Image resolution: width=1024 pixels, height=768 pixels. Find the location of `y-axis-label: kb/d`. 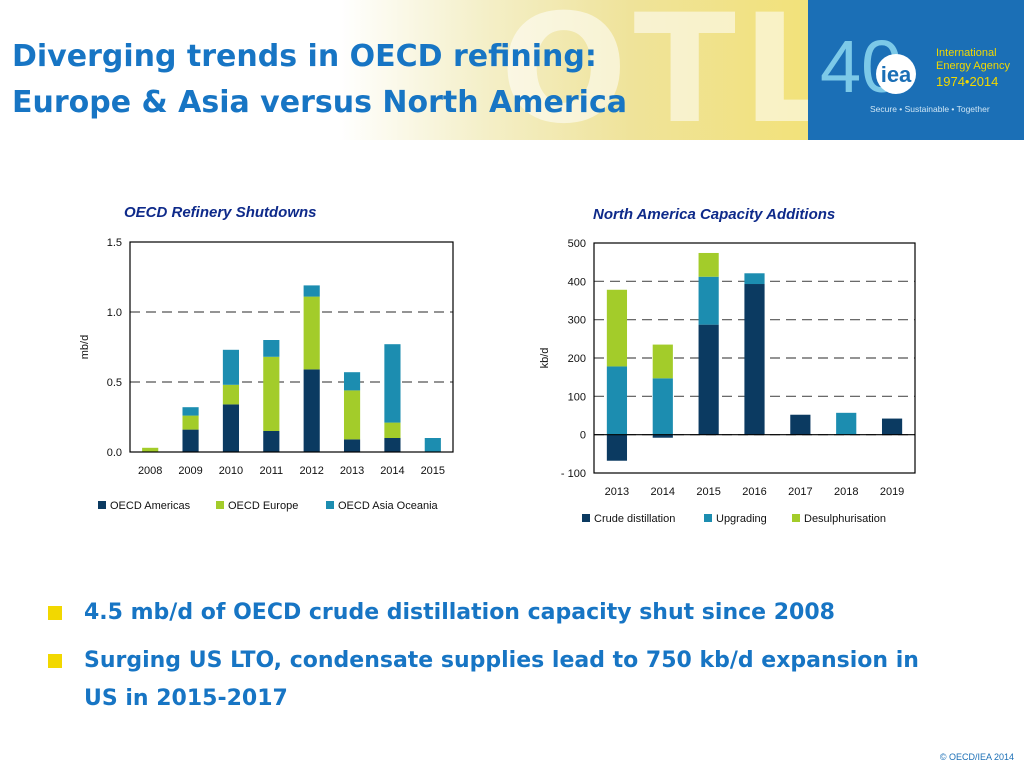

y-axis-label: kb/d is located at coordinates (545, 358).